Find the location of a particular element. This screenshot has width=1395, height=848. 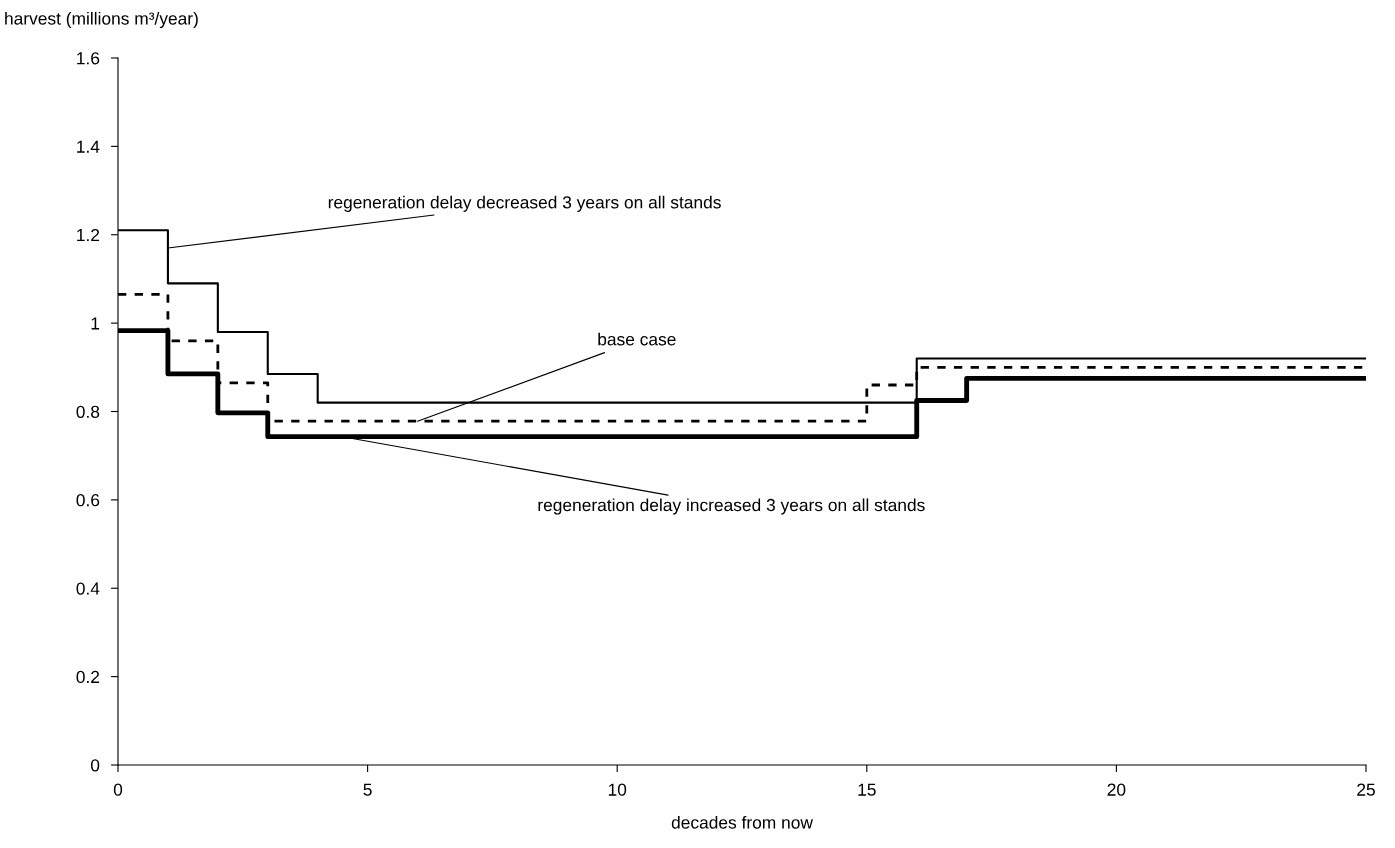

x-axis-title: decades from now is located at coordinates (742, 822).